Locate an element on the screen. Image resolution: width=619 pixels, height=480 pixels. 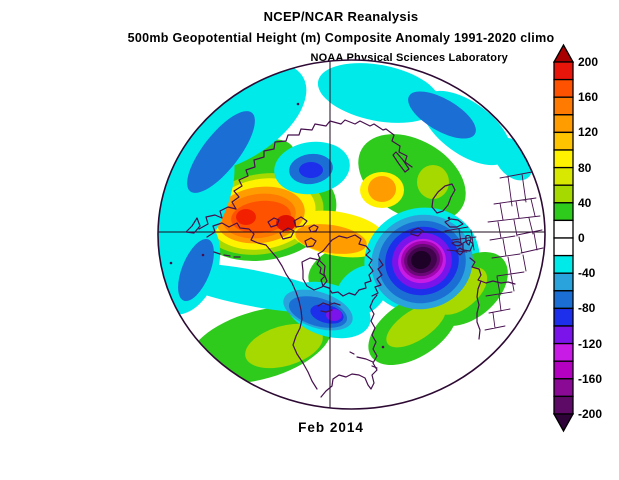
anomaly-atlantic-green is located at coordinates (438, 308).